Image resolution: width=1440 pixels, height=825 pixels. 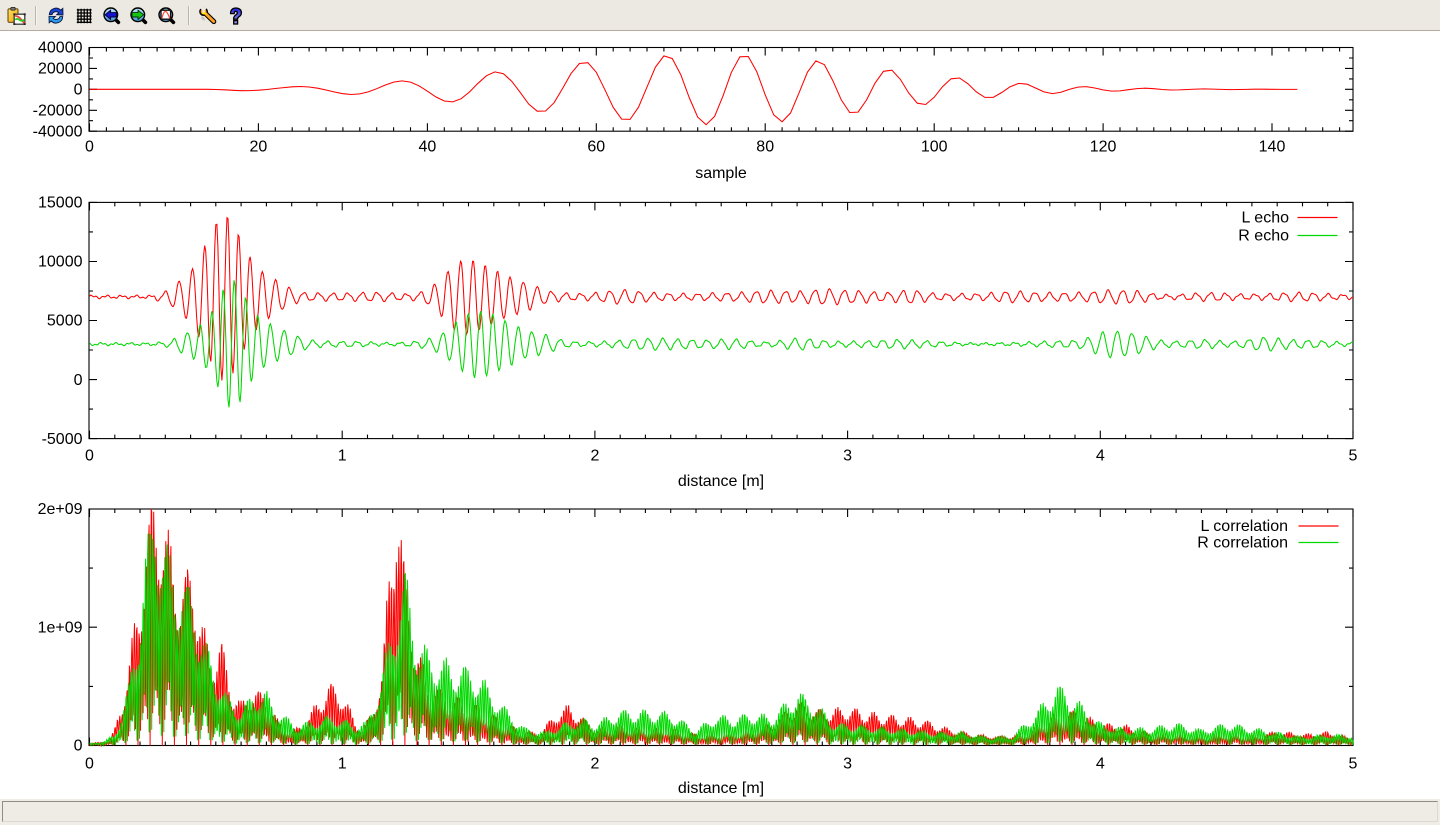 I want to click on svg-text: 40, so click(x=428, y=147).